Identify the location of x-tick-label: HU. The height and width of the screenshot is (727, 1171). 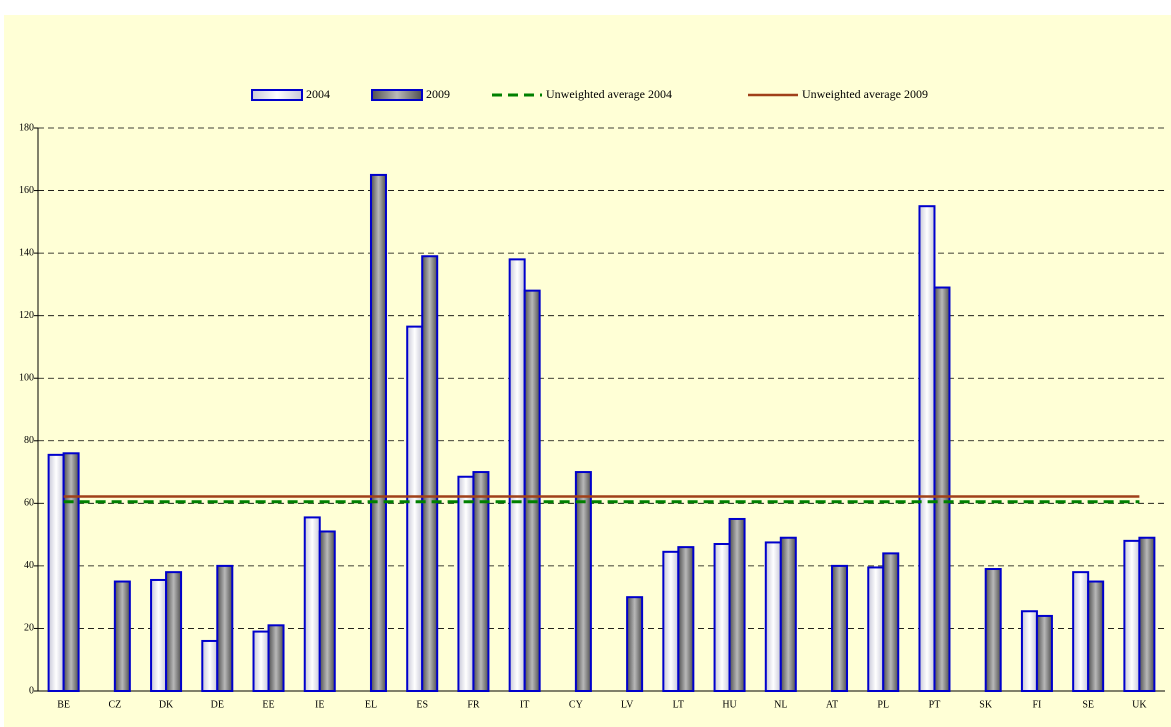
(729, 704).